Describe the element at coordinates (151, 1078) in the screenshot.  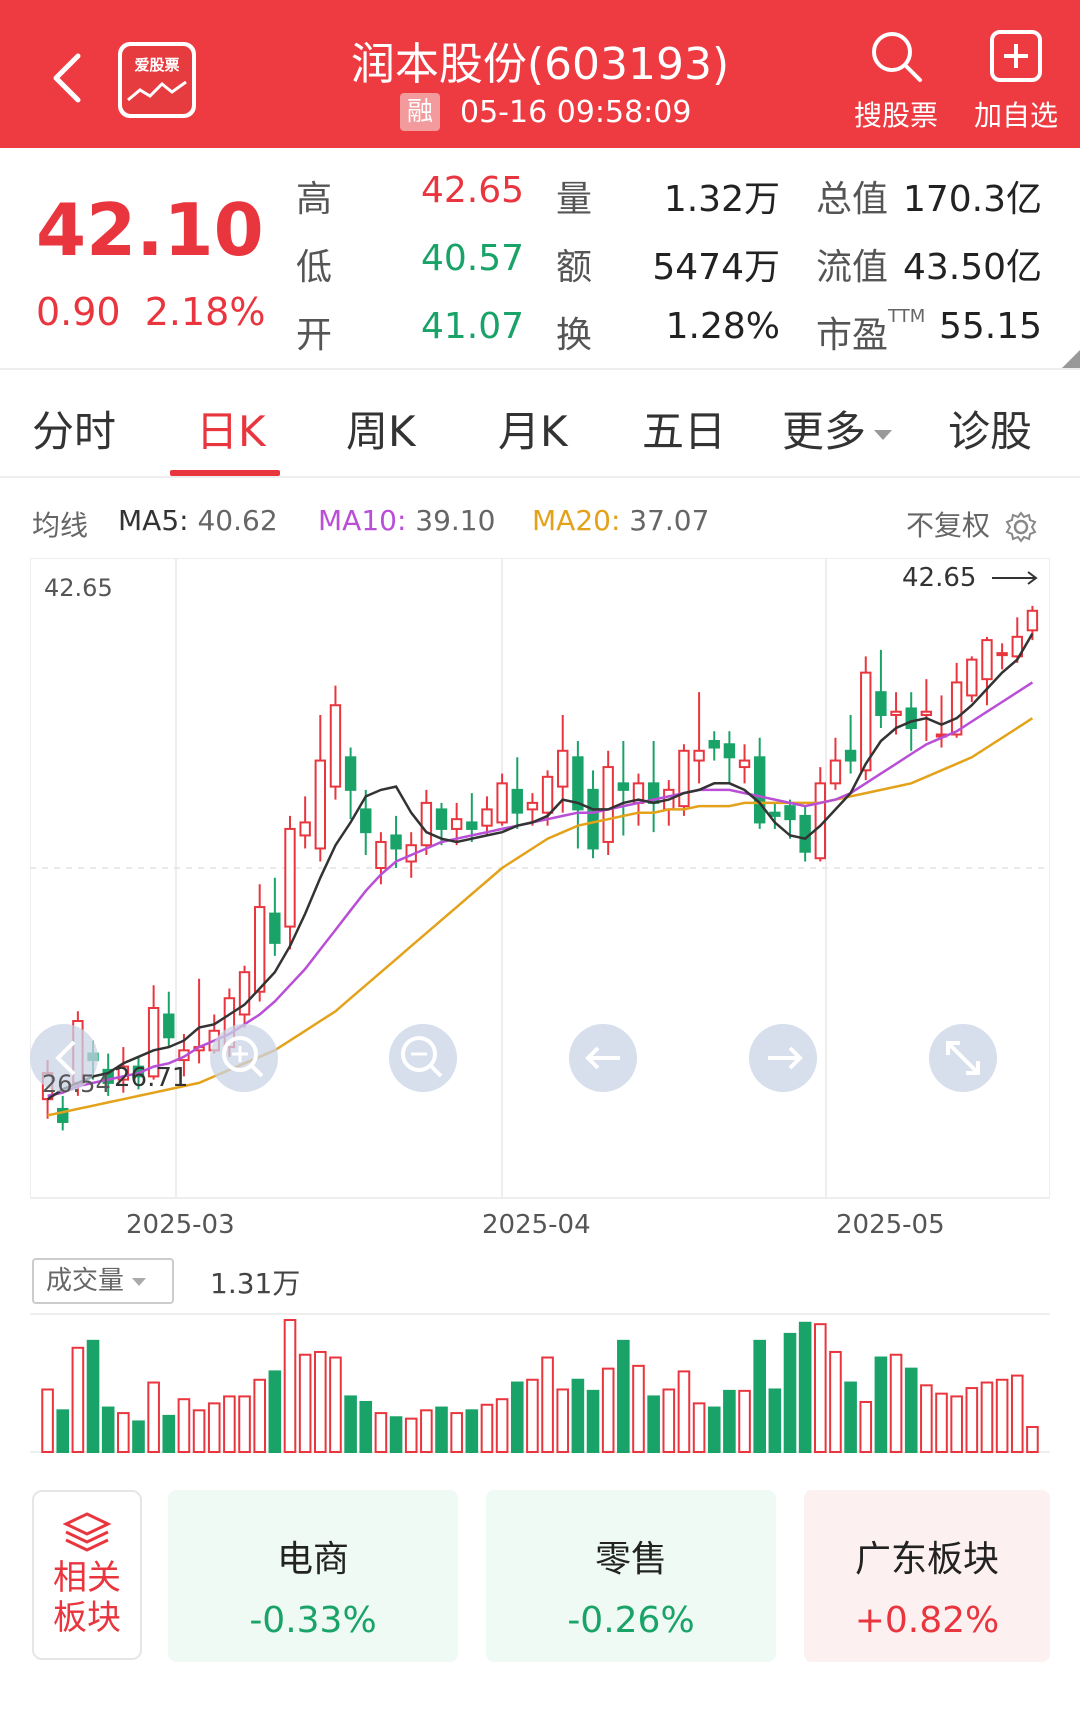
I see `low-marker-label: 26.71` at that location.